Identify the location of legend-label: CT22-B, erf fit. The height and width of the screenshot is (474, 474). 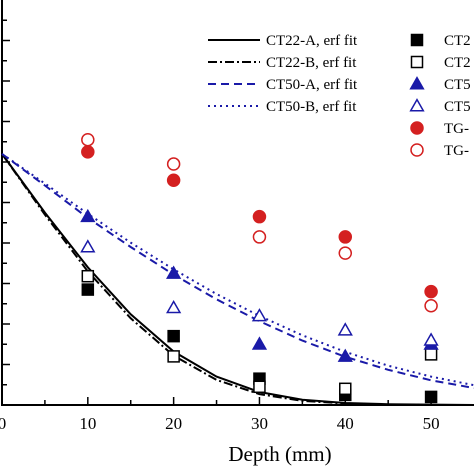
(311, 63).